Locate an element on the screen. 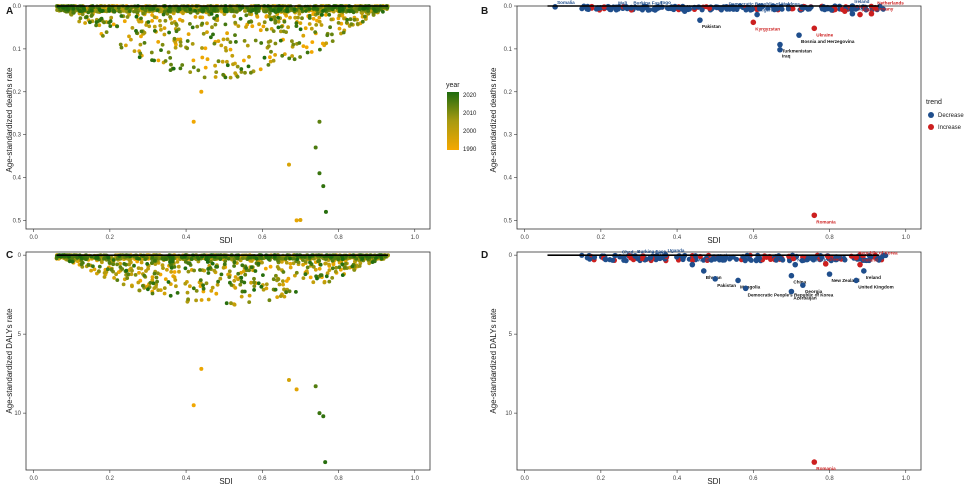  panel-a-y-tick-label: 0.5 is located at coordinates (17, 221).